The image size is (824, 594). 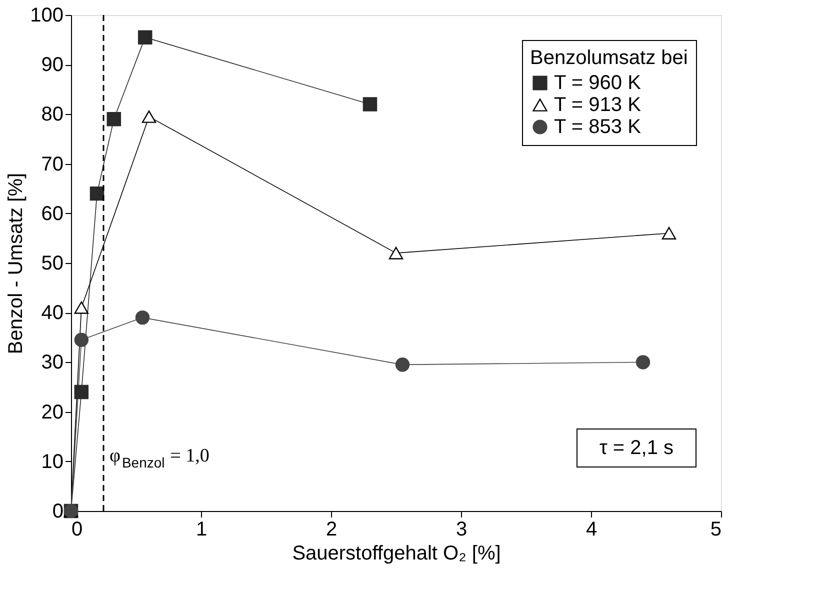 I want to click on y-tick-label: 40, so click(x=52, y=313).